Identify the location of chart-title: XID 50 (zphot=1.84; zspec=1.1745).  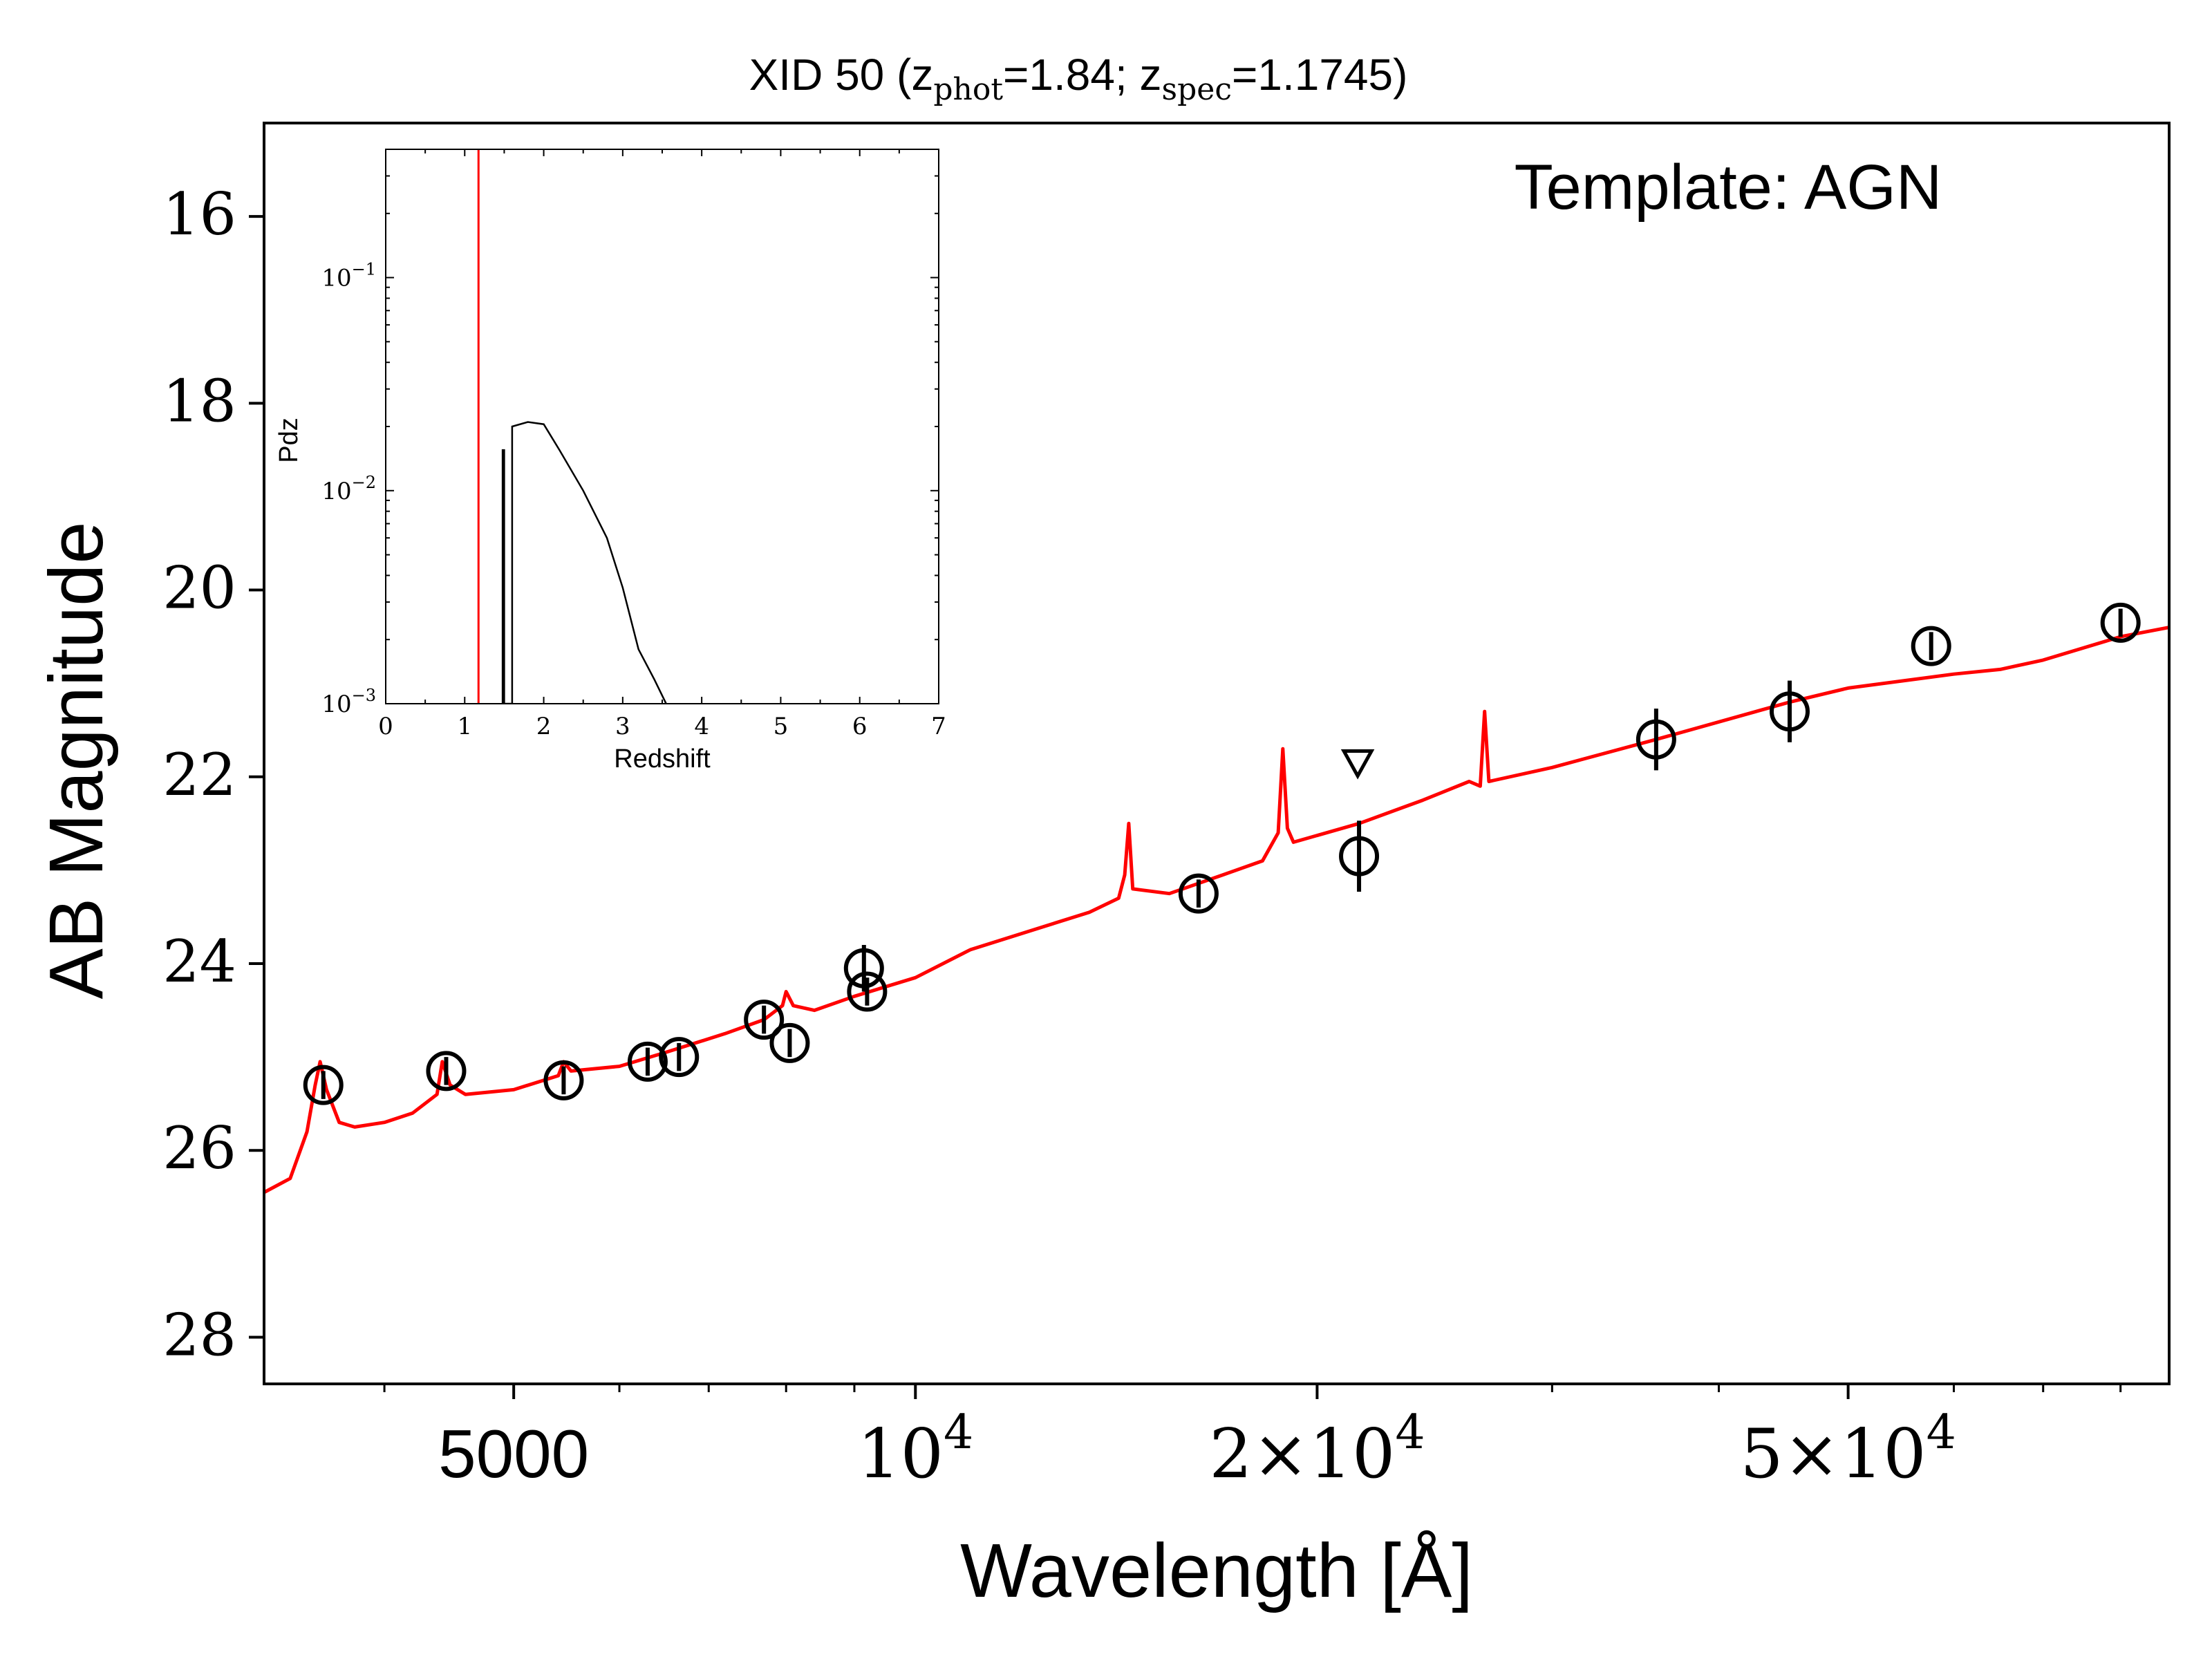
(1078, 78).